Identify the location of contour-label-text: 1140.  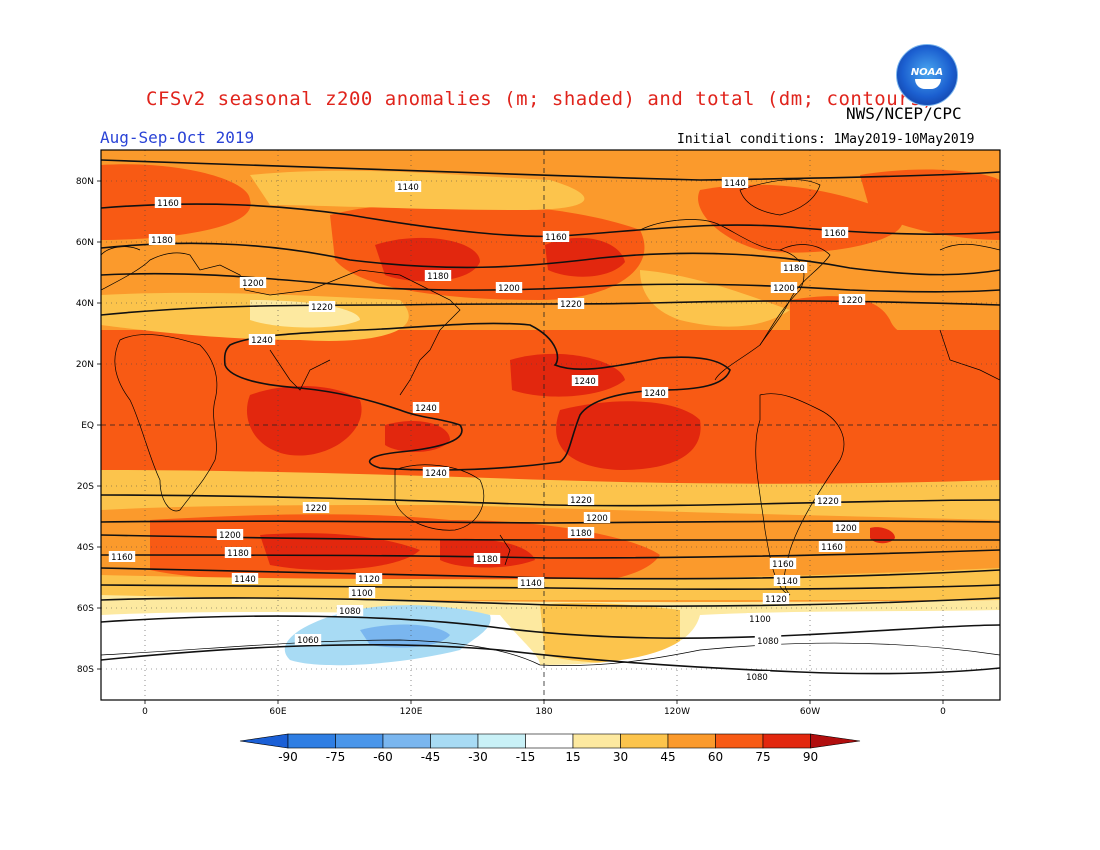
(787, 582).